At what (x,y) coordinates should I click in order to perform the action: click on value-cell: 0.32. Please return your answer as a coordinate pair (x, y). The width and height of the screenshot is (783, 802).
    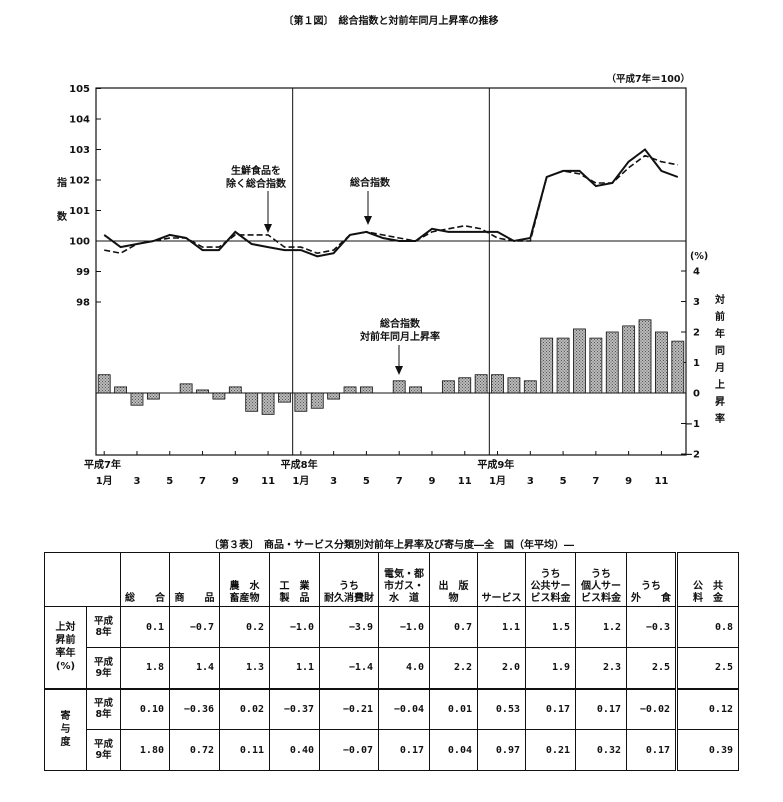
    Looking at the image, I should click on (601, 750).